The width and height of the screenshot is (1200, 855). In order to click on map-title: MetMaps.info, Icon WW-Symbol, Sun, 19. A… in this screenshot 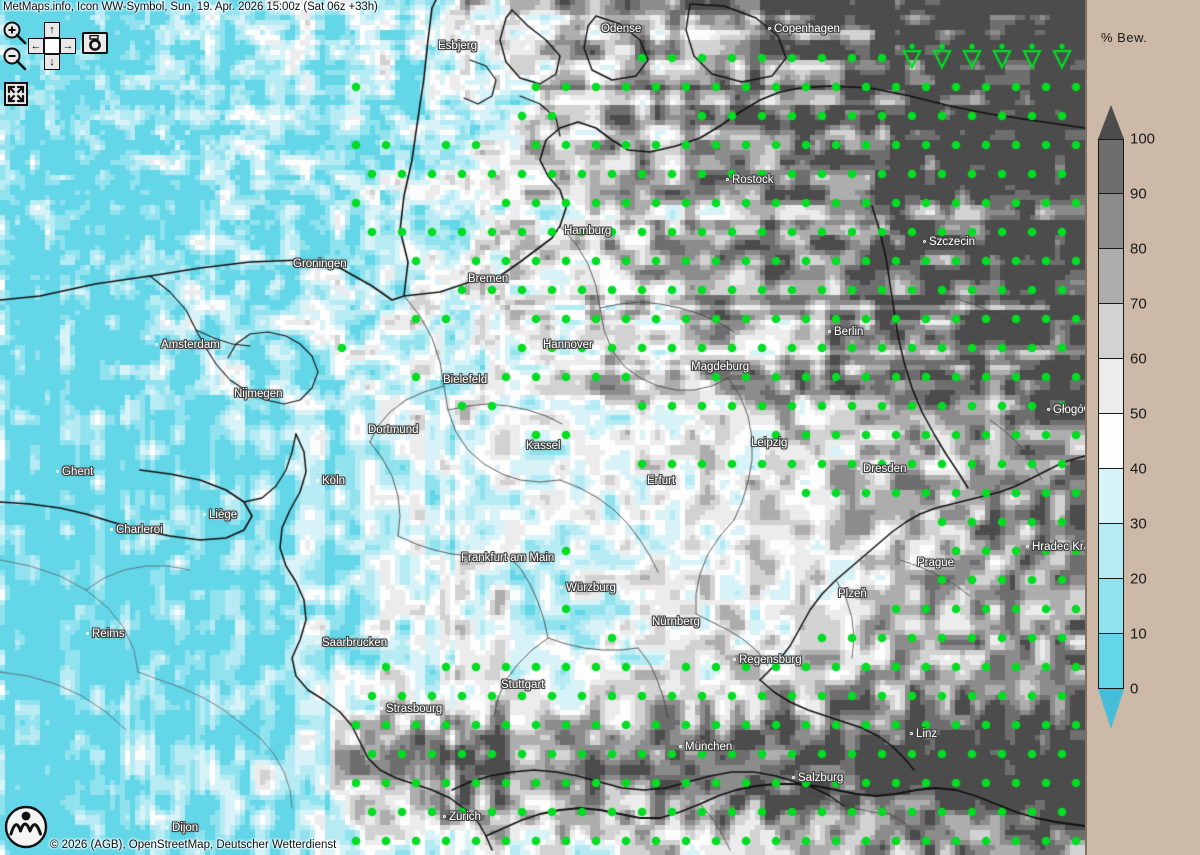, I will do `click(190, 7)`.